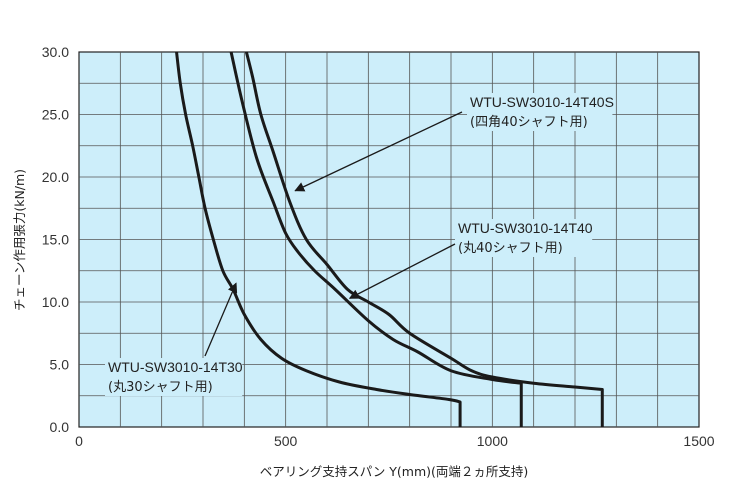  I want to click on annotation-sublabel: (四角40シャフト用), so click(529, 122).